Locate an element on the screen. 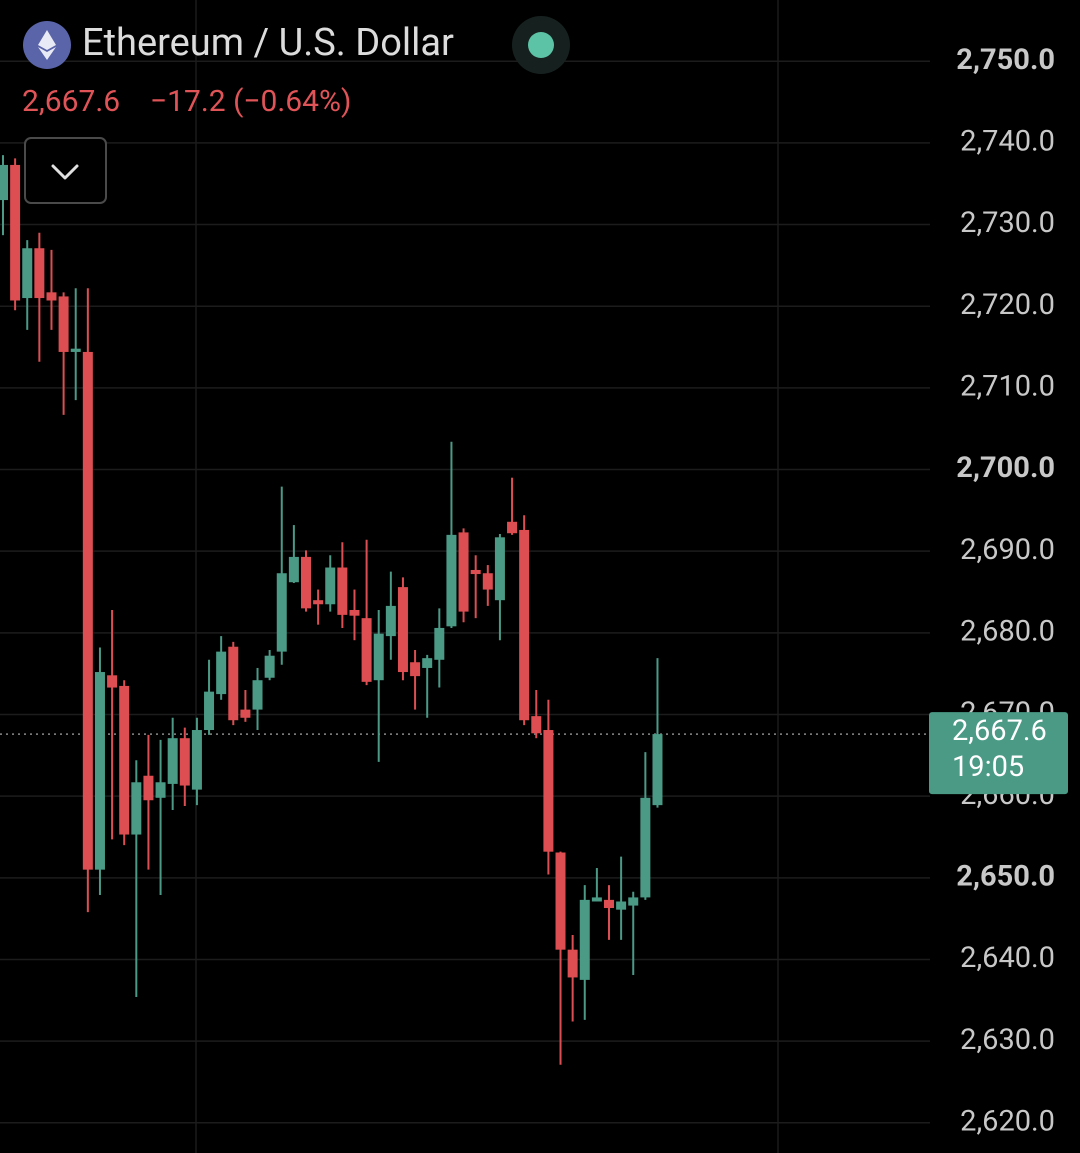 The width and height of the screenshot is (1080, 1153). y-tick-label: 2,740.0 is located at coordinates (1007, 142).